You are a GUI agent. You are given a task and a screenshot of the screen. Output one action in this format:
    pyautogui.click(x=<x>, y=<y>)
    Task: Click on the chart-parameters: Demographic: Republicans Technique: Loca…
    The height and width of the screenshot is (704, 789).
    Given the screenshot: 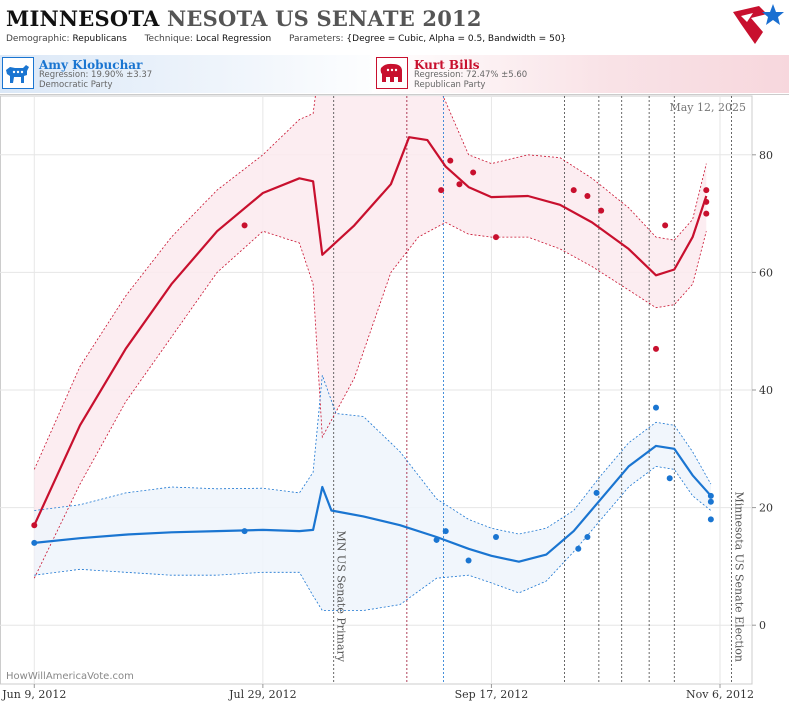 What is the action you would take?
    pyautogui.click(x=286, y=39)
    